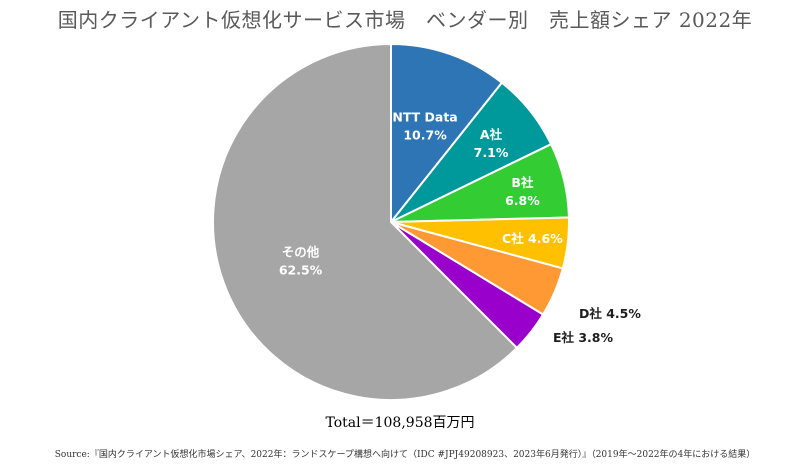 This screenshot has height=466, width=810. Describe the element at coordinates (522, 200) in the screenshot. I see `slice-value-3: 6.8%` at that location.